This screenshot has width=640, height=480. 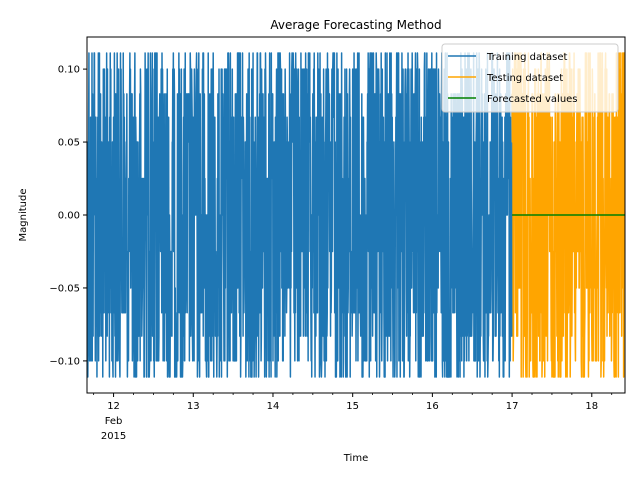 What do you see at coordinates (273, 406) in the screenshot?
I see `x-tick-label: 14` at bounding box center [273, 406].